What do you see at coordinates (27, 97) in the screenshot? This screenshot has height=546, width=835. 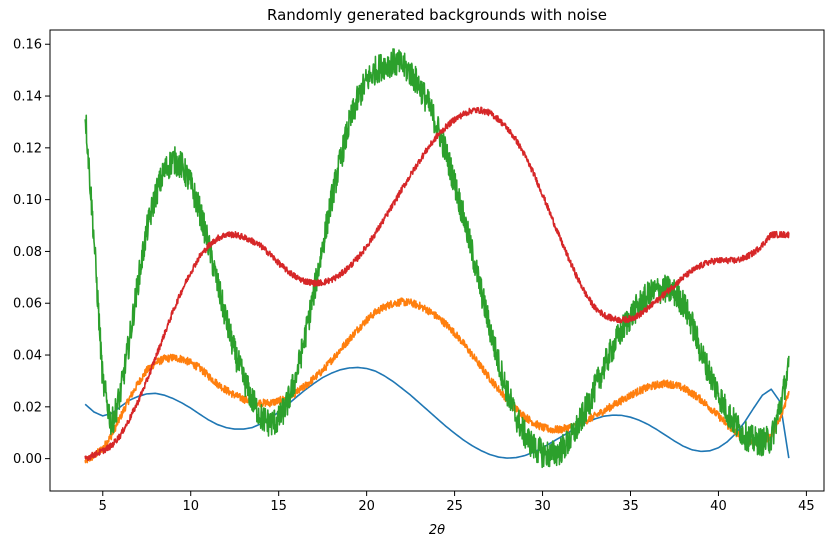 I see `y-tick-label: 0.14` at bounding box center [27, 97].